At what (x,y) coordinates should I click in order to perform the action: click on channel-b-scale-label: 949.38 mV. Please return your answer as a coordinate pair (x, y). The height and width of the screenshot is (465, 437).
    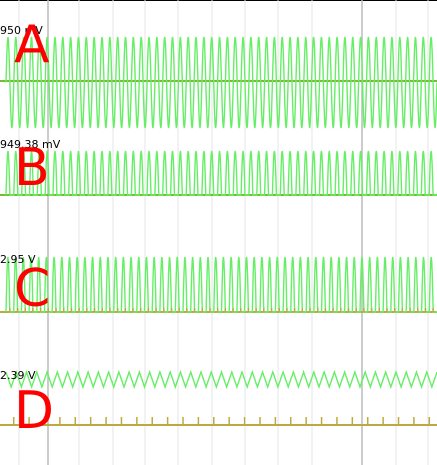
    Looking at the image, I should click on (30, 144).